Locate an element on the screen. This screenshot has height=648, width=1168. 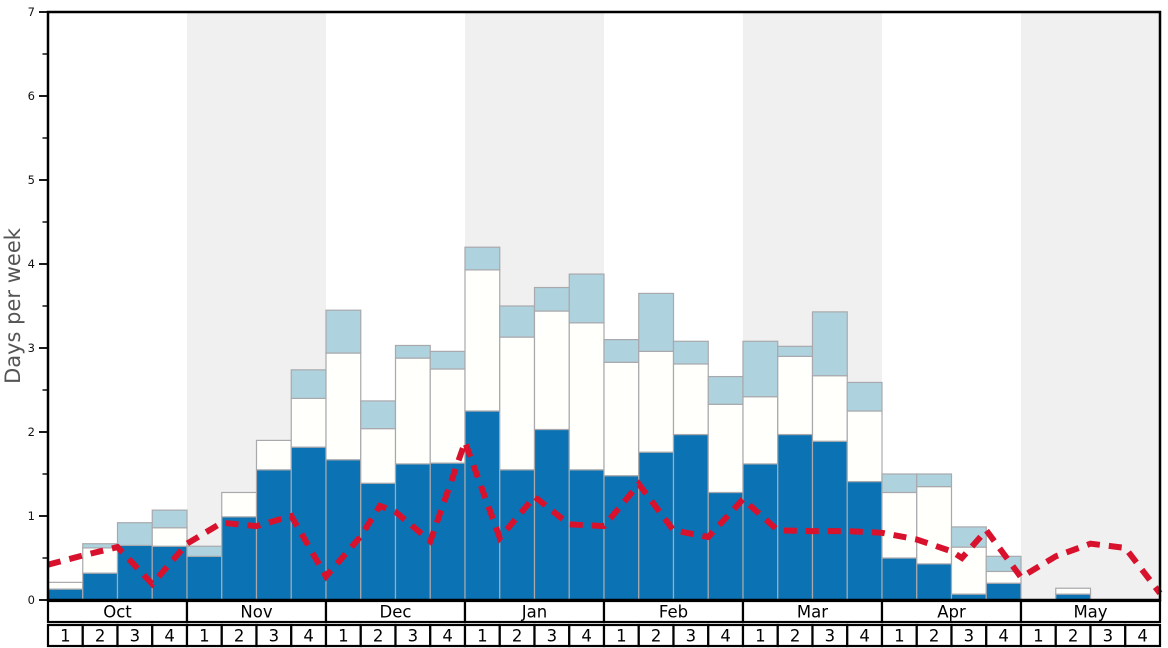
bar-Dec-2-dark_blue_segment is located at coordinates (378, 541).